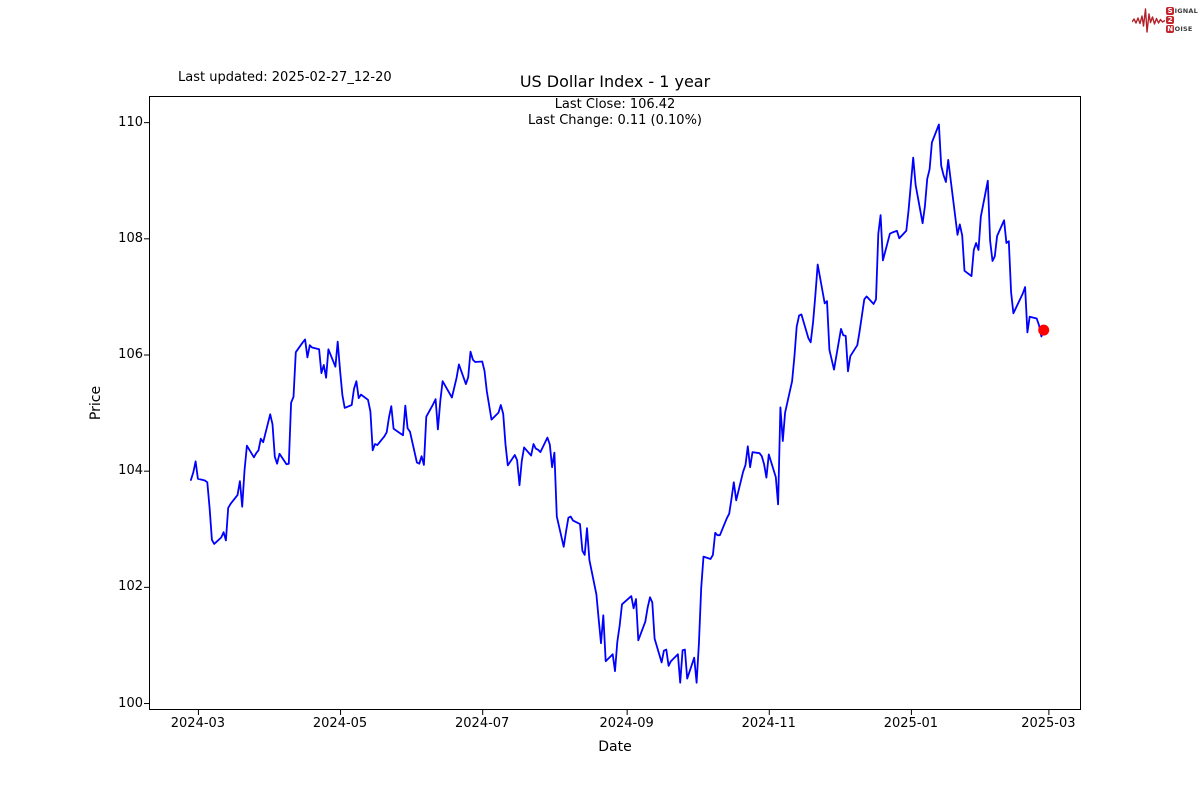 The image size is (1200, 800). Describe the element at coordinates (130, 238) in the screenshot. I see `y-tick-label: 108` at that location.